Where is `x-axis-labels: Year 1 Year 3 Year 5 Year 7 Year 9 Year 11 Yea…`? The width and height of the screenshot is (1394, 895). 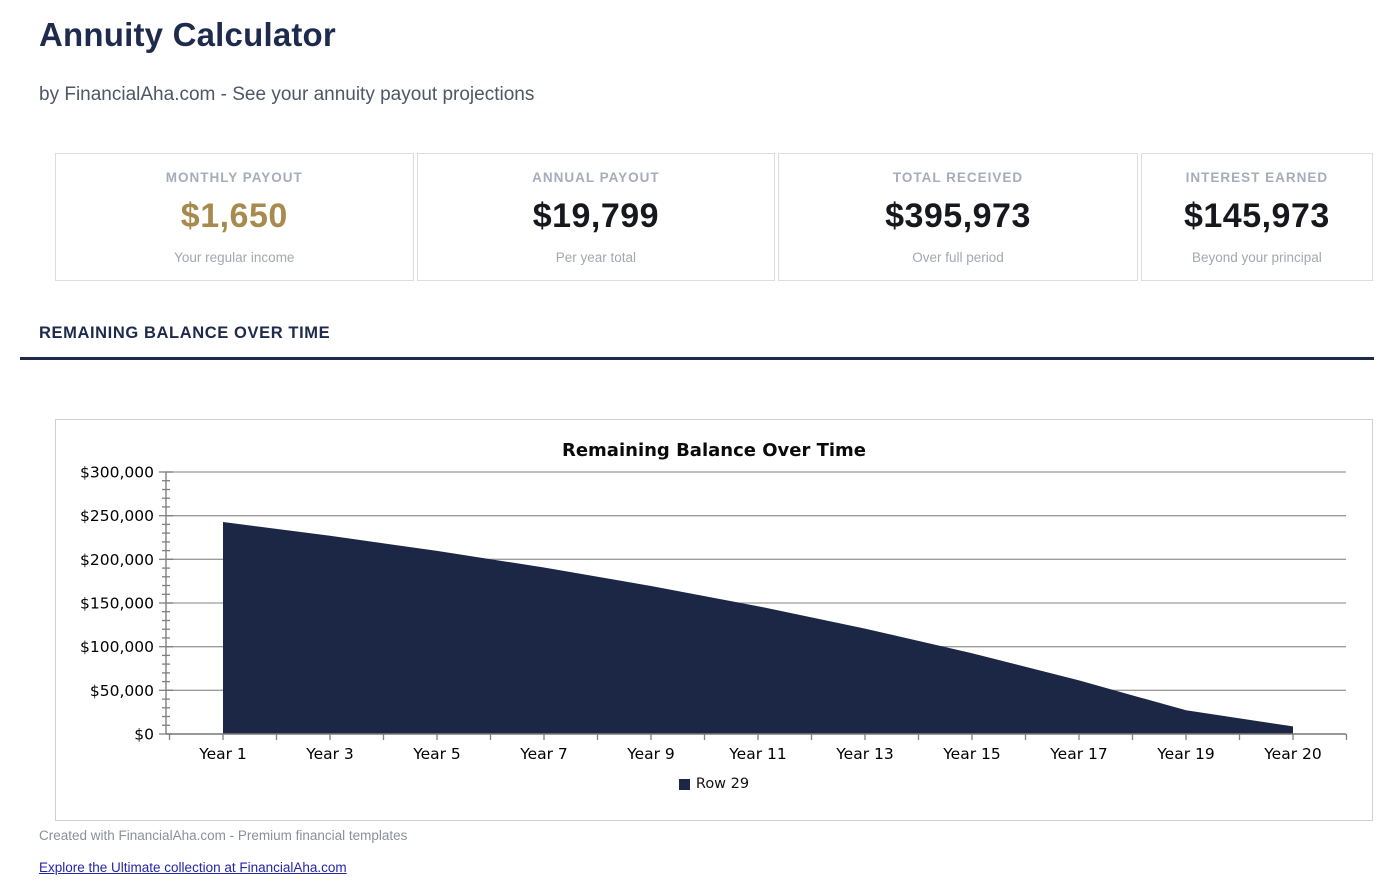 x-axis-labels: Year 1 Year 3 Year 5 Year 7 Year 9 Year 11 Yea… is located at coordinates (760, 754).